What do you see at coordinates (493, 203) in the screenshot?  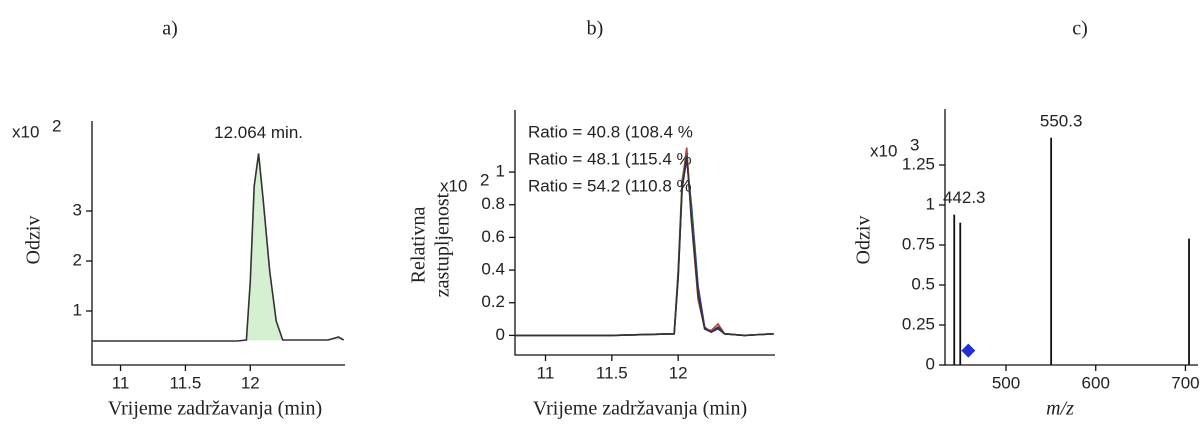 I see `y-tick-label: 0.8` at bounding box center [493, 203].